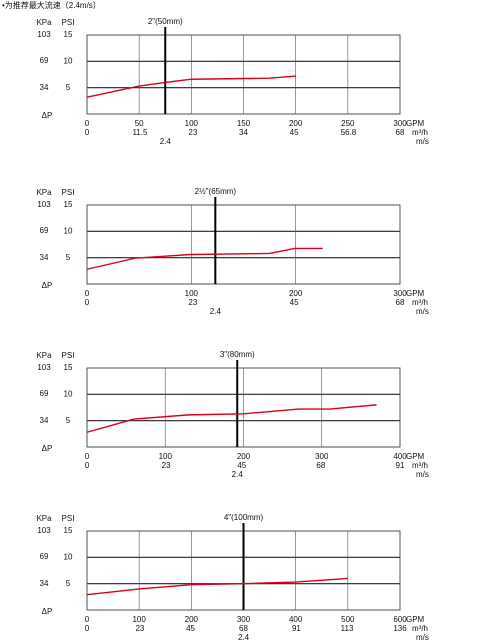 This screenshot has width=500, height=643. I want to click on x2-tick-label: 11.5, so click(140, 132).